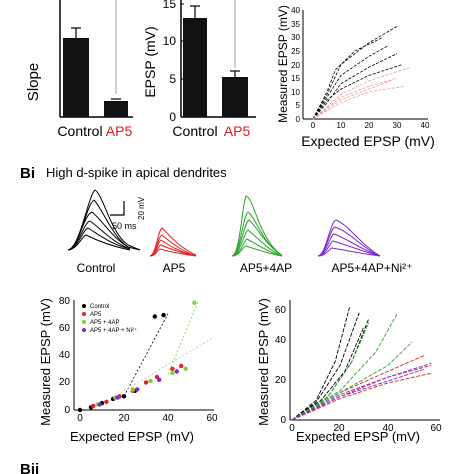 The image size is (474, 474). Describe the element at coordinates (388, 428) in the screenshot. I see `bl-xtick: 40` at that location.